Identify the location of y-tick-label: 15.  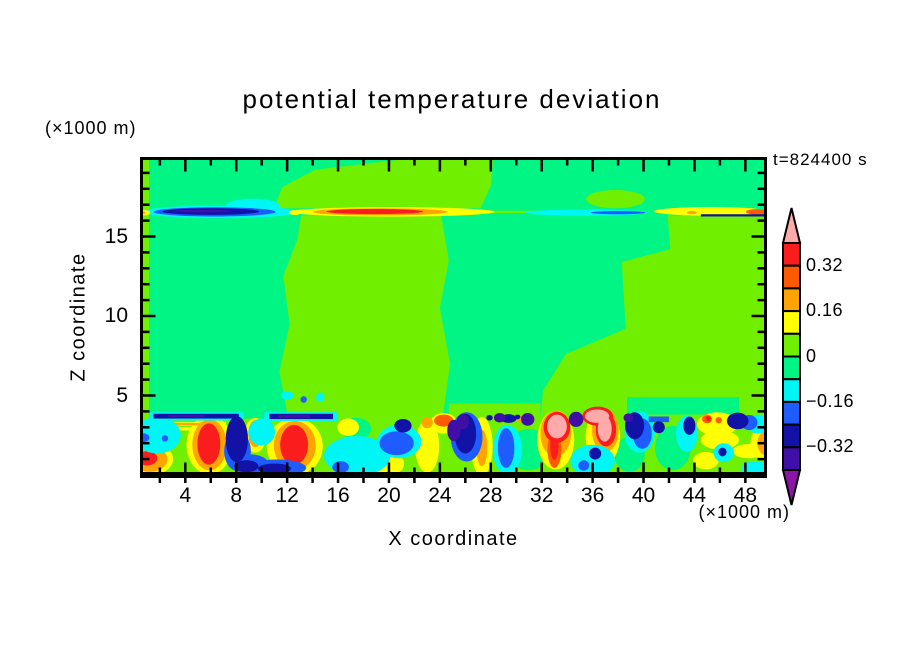
(116, 236).